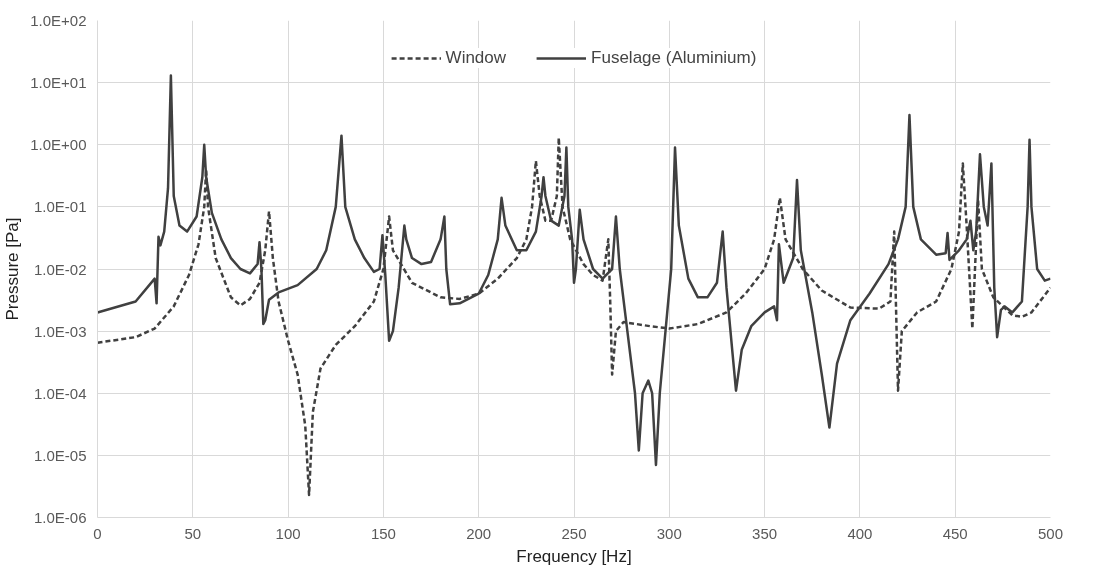 This screenshot has width=1094, height=572. Describe the element at coordinates (193, 533) in the screenshot. I see `x-tick-label: 50` at that location.